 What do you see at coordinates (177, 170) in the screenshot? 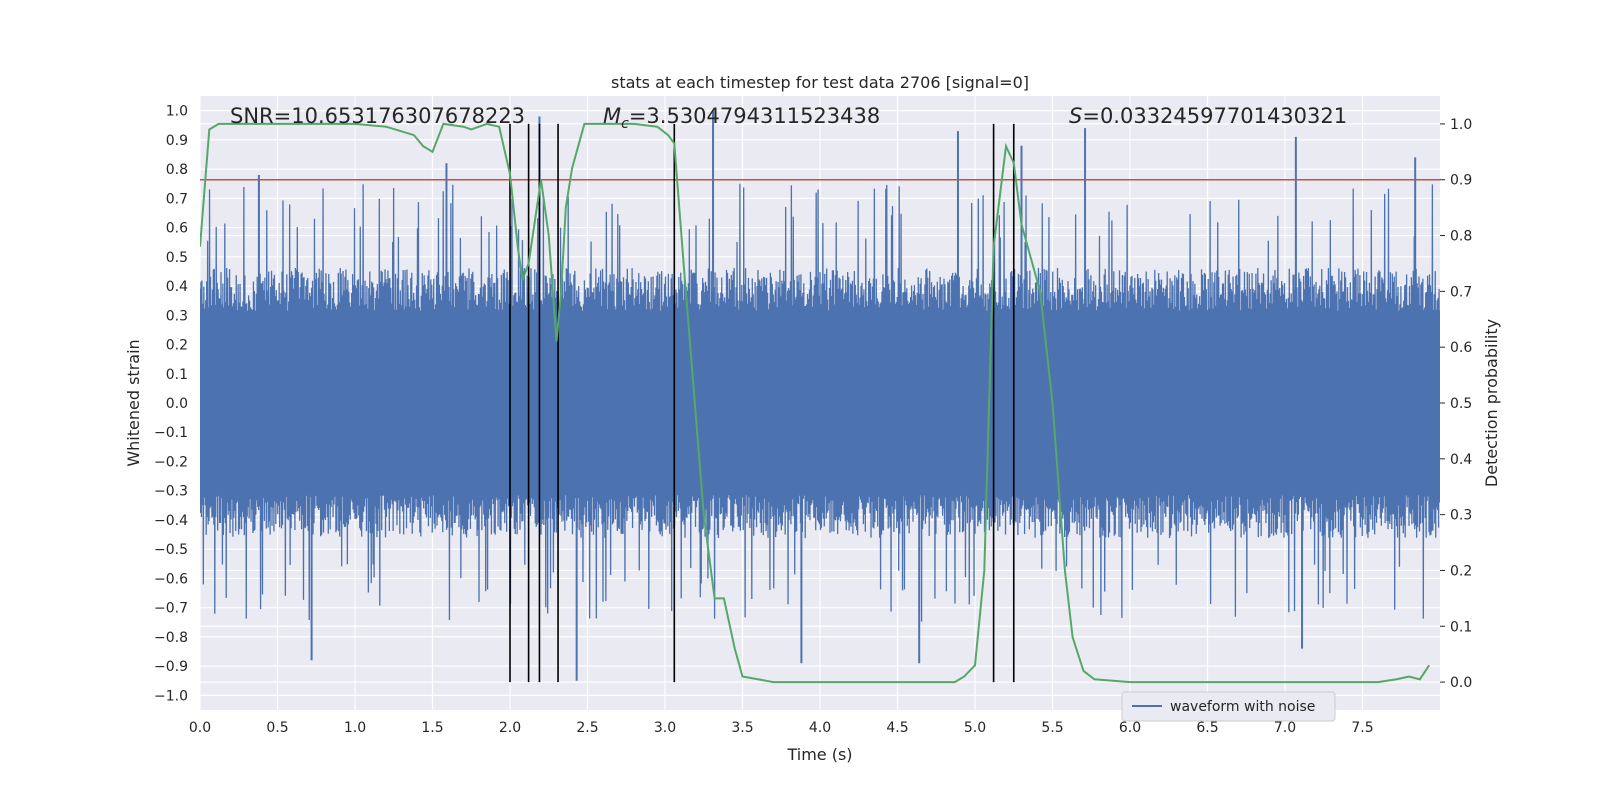
I see `y-tick-label: 0.8` at bounding box center [177, 170].